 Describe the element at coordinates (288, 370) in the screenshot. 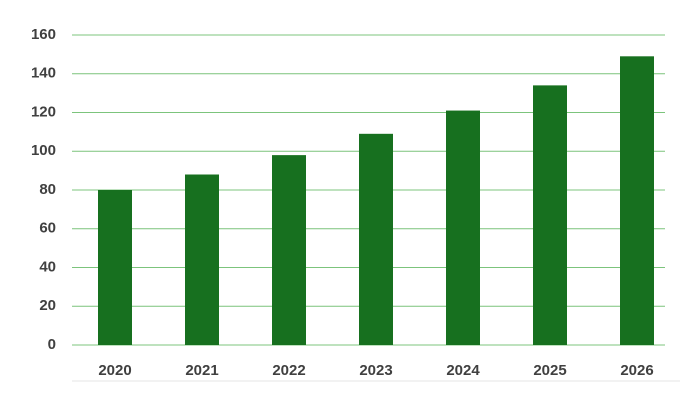

I see `x-tick-label: 2022` at that location.